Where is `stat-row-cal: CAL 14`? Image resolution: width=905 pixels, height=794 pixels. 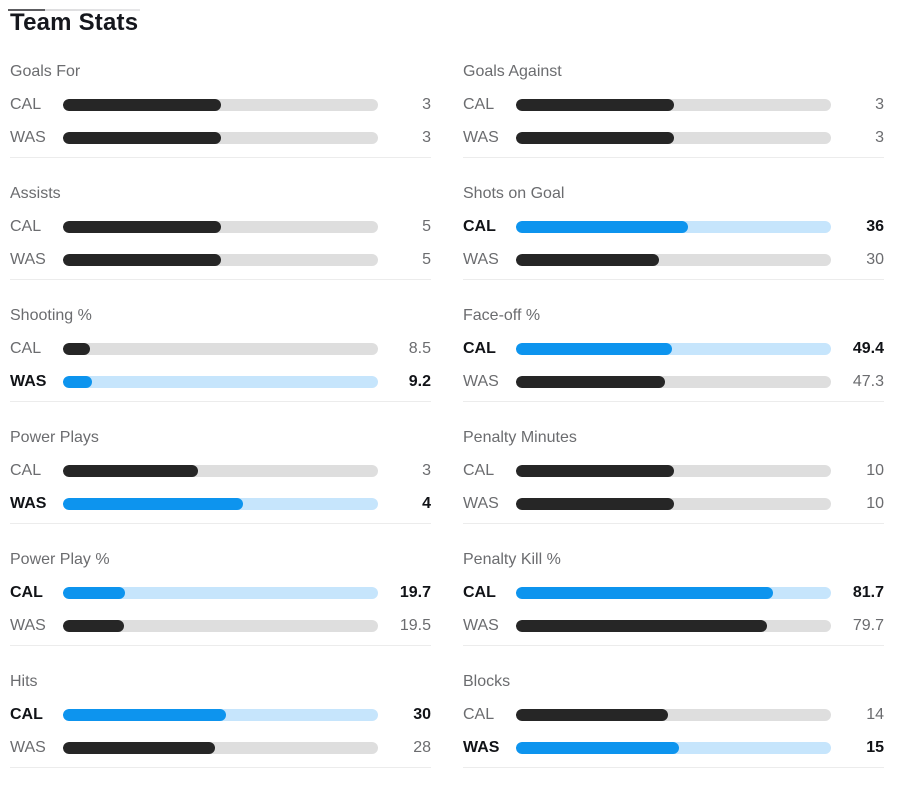
stat-row-cal: CAL 14 is located at coordinates (673, 714).